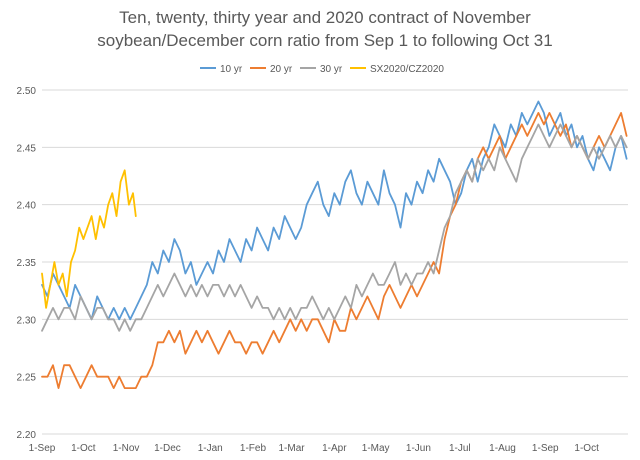 The width and height of the screenshot is (640, 460). What do you see at coordinates (407, 69) in the screenshot?
I see `legend-label: SX2020/CZ2020` at bounding box center [407, 69].